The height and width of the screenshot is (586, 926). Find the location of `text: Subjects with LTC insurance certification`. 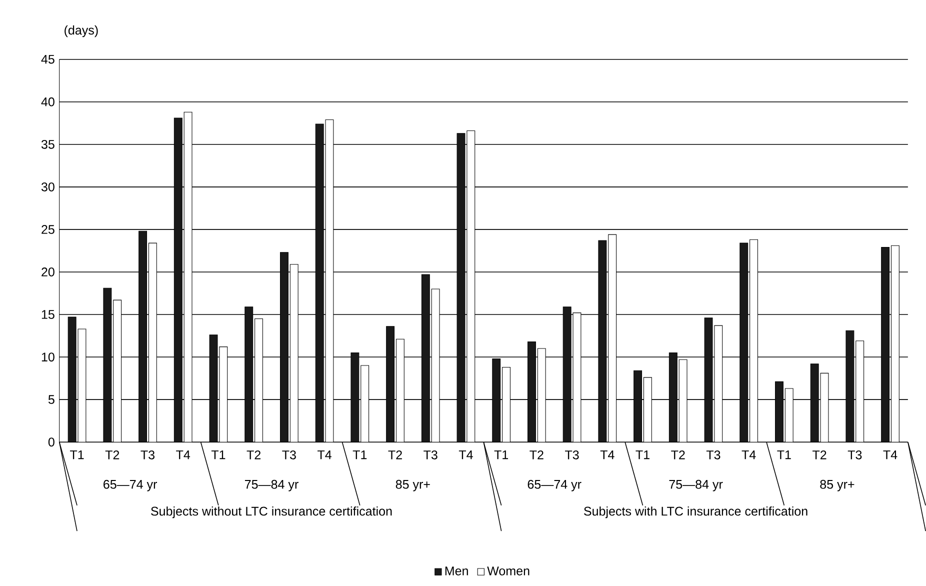

text: Subjects with LTC insurance certification is located at coordinates (696, 512).